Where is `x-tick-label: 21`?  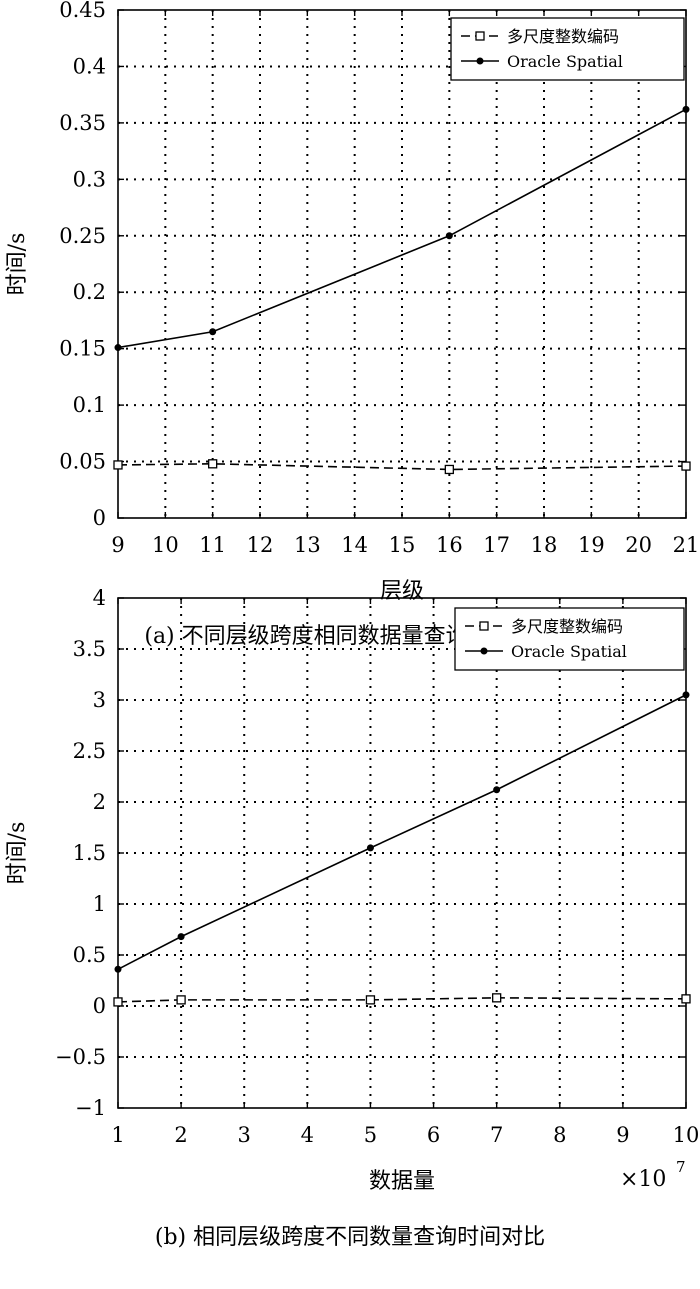
x-tick-label: 21 is located at coordinates (686, 545).